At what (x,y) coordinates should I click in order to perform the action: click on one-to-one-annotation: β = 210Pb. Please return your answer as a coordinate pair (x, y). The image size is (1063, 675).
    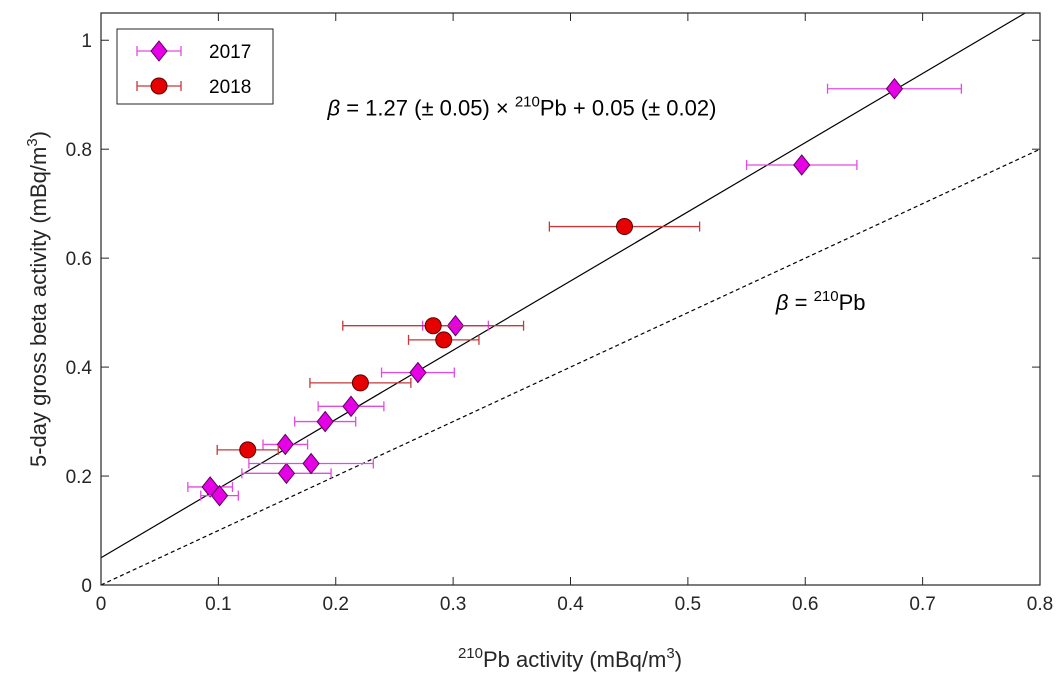
    Looking at the image, I should click on (820, 301).